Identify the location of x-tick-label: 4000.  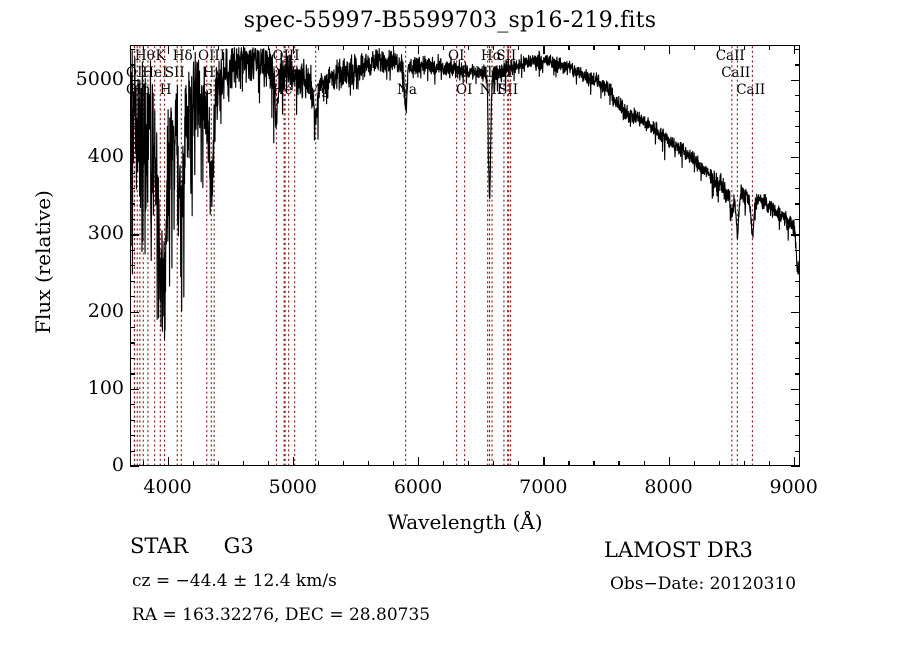
(167, 487).